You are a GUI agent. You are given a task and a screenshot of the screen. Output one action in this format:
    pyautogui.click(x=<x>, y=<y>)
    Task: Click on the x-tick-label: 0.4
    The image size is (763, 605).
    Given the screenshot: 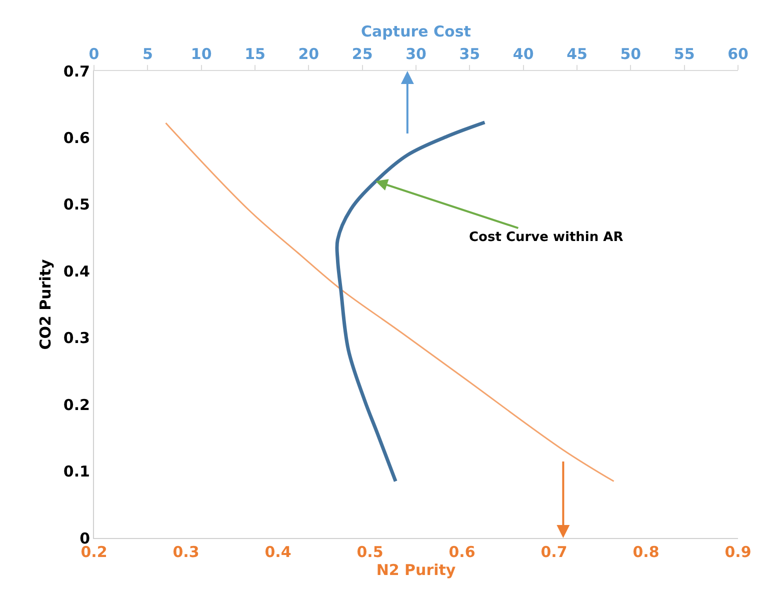 What is the action you would take?
    pyautogui.click(x=278, y=552)
    